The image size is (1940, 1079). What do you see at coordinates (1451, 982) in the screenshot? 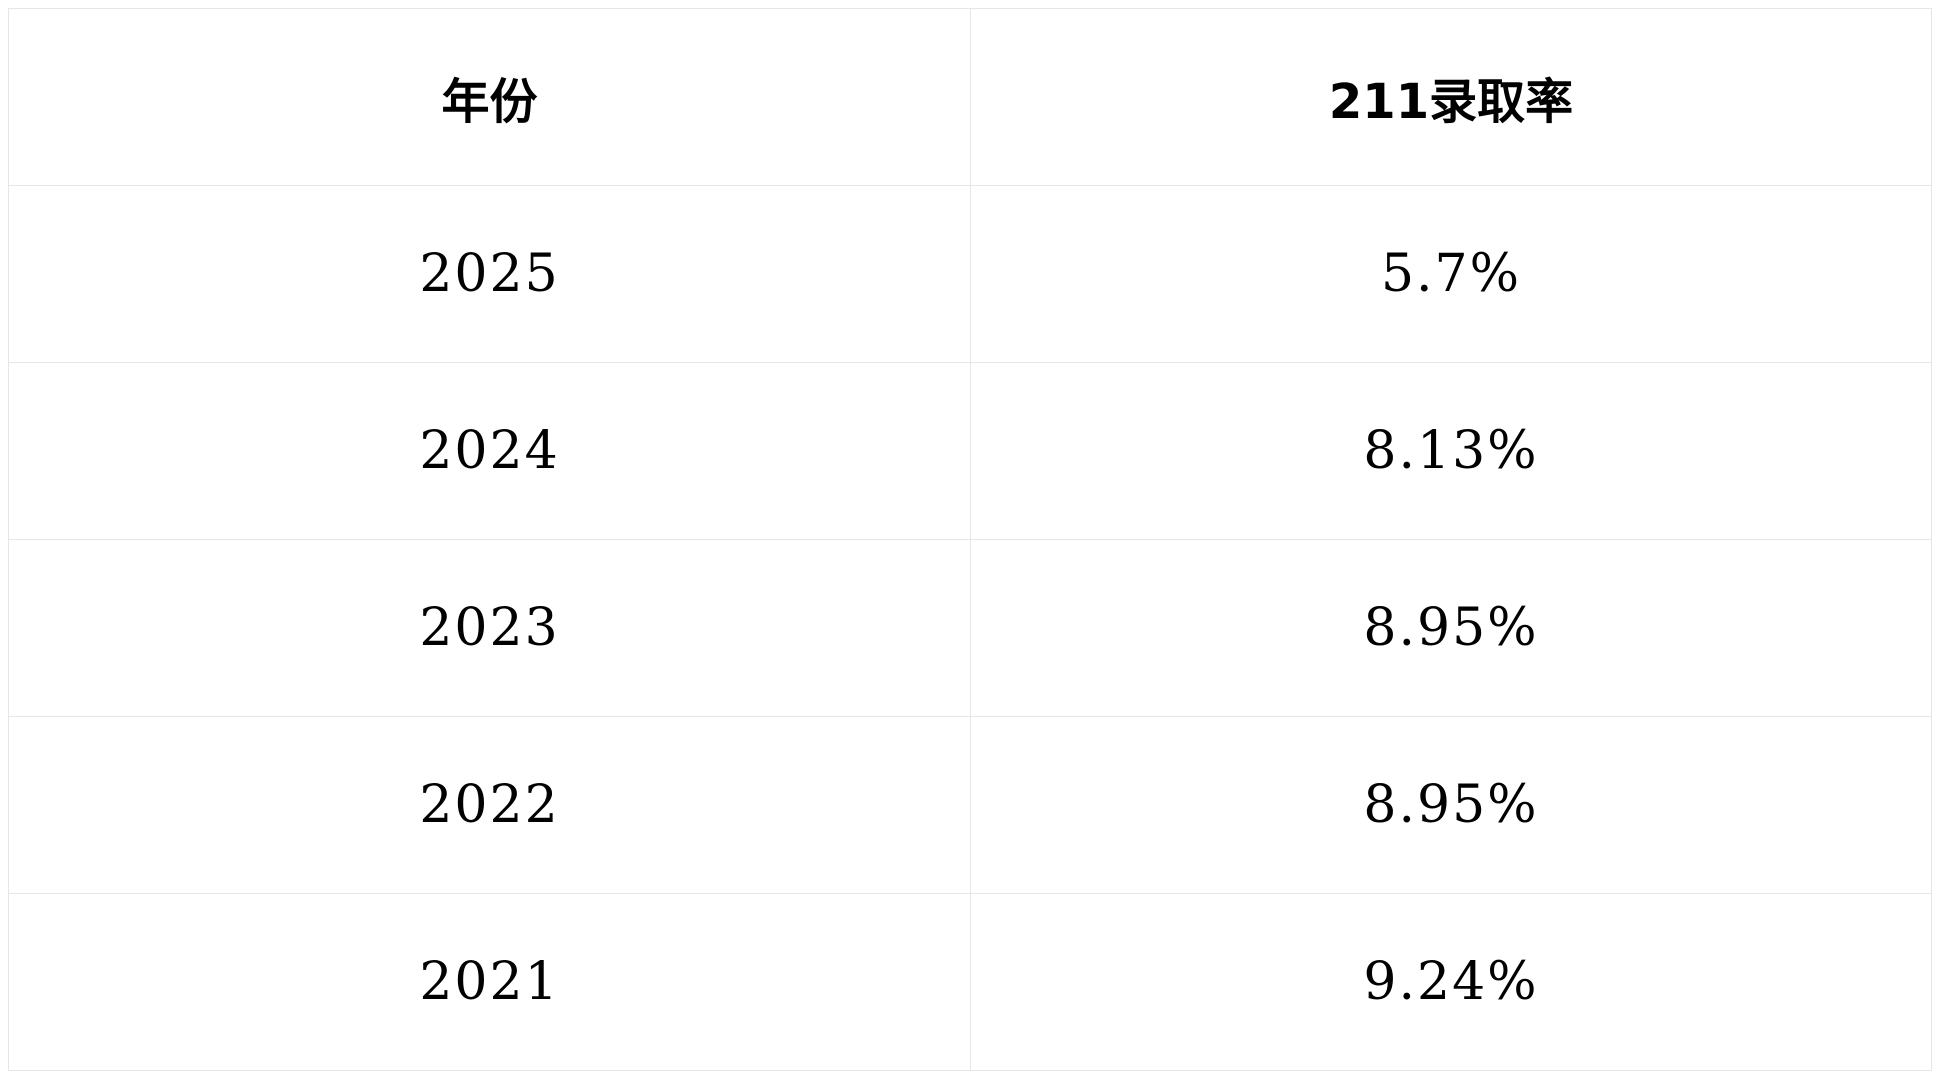
I see `cell-rate: 9.24%` at bounding box center [1451, 982].